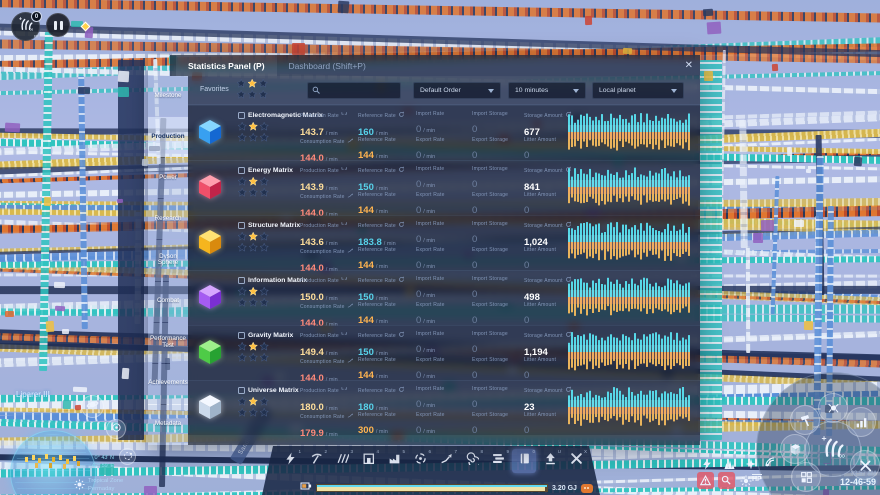  I want to click on time-window-dropdown: 10 minutes, so click(547, 90).